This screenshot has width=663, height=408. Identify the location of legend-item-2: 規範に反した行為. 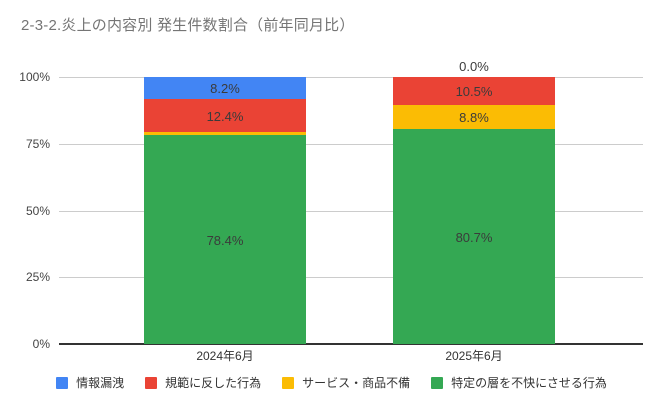
(203, 382).